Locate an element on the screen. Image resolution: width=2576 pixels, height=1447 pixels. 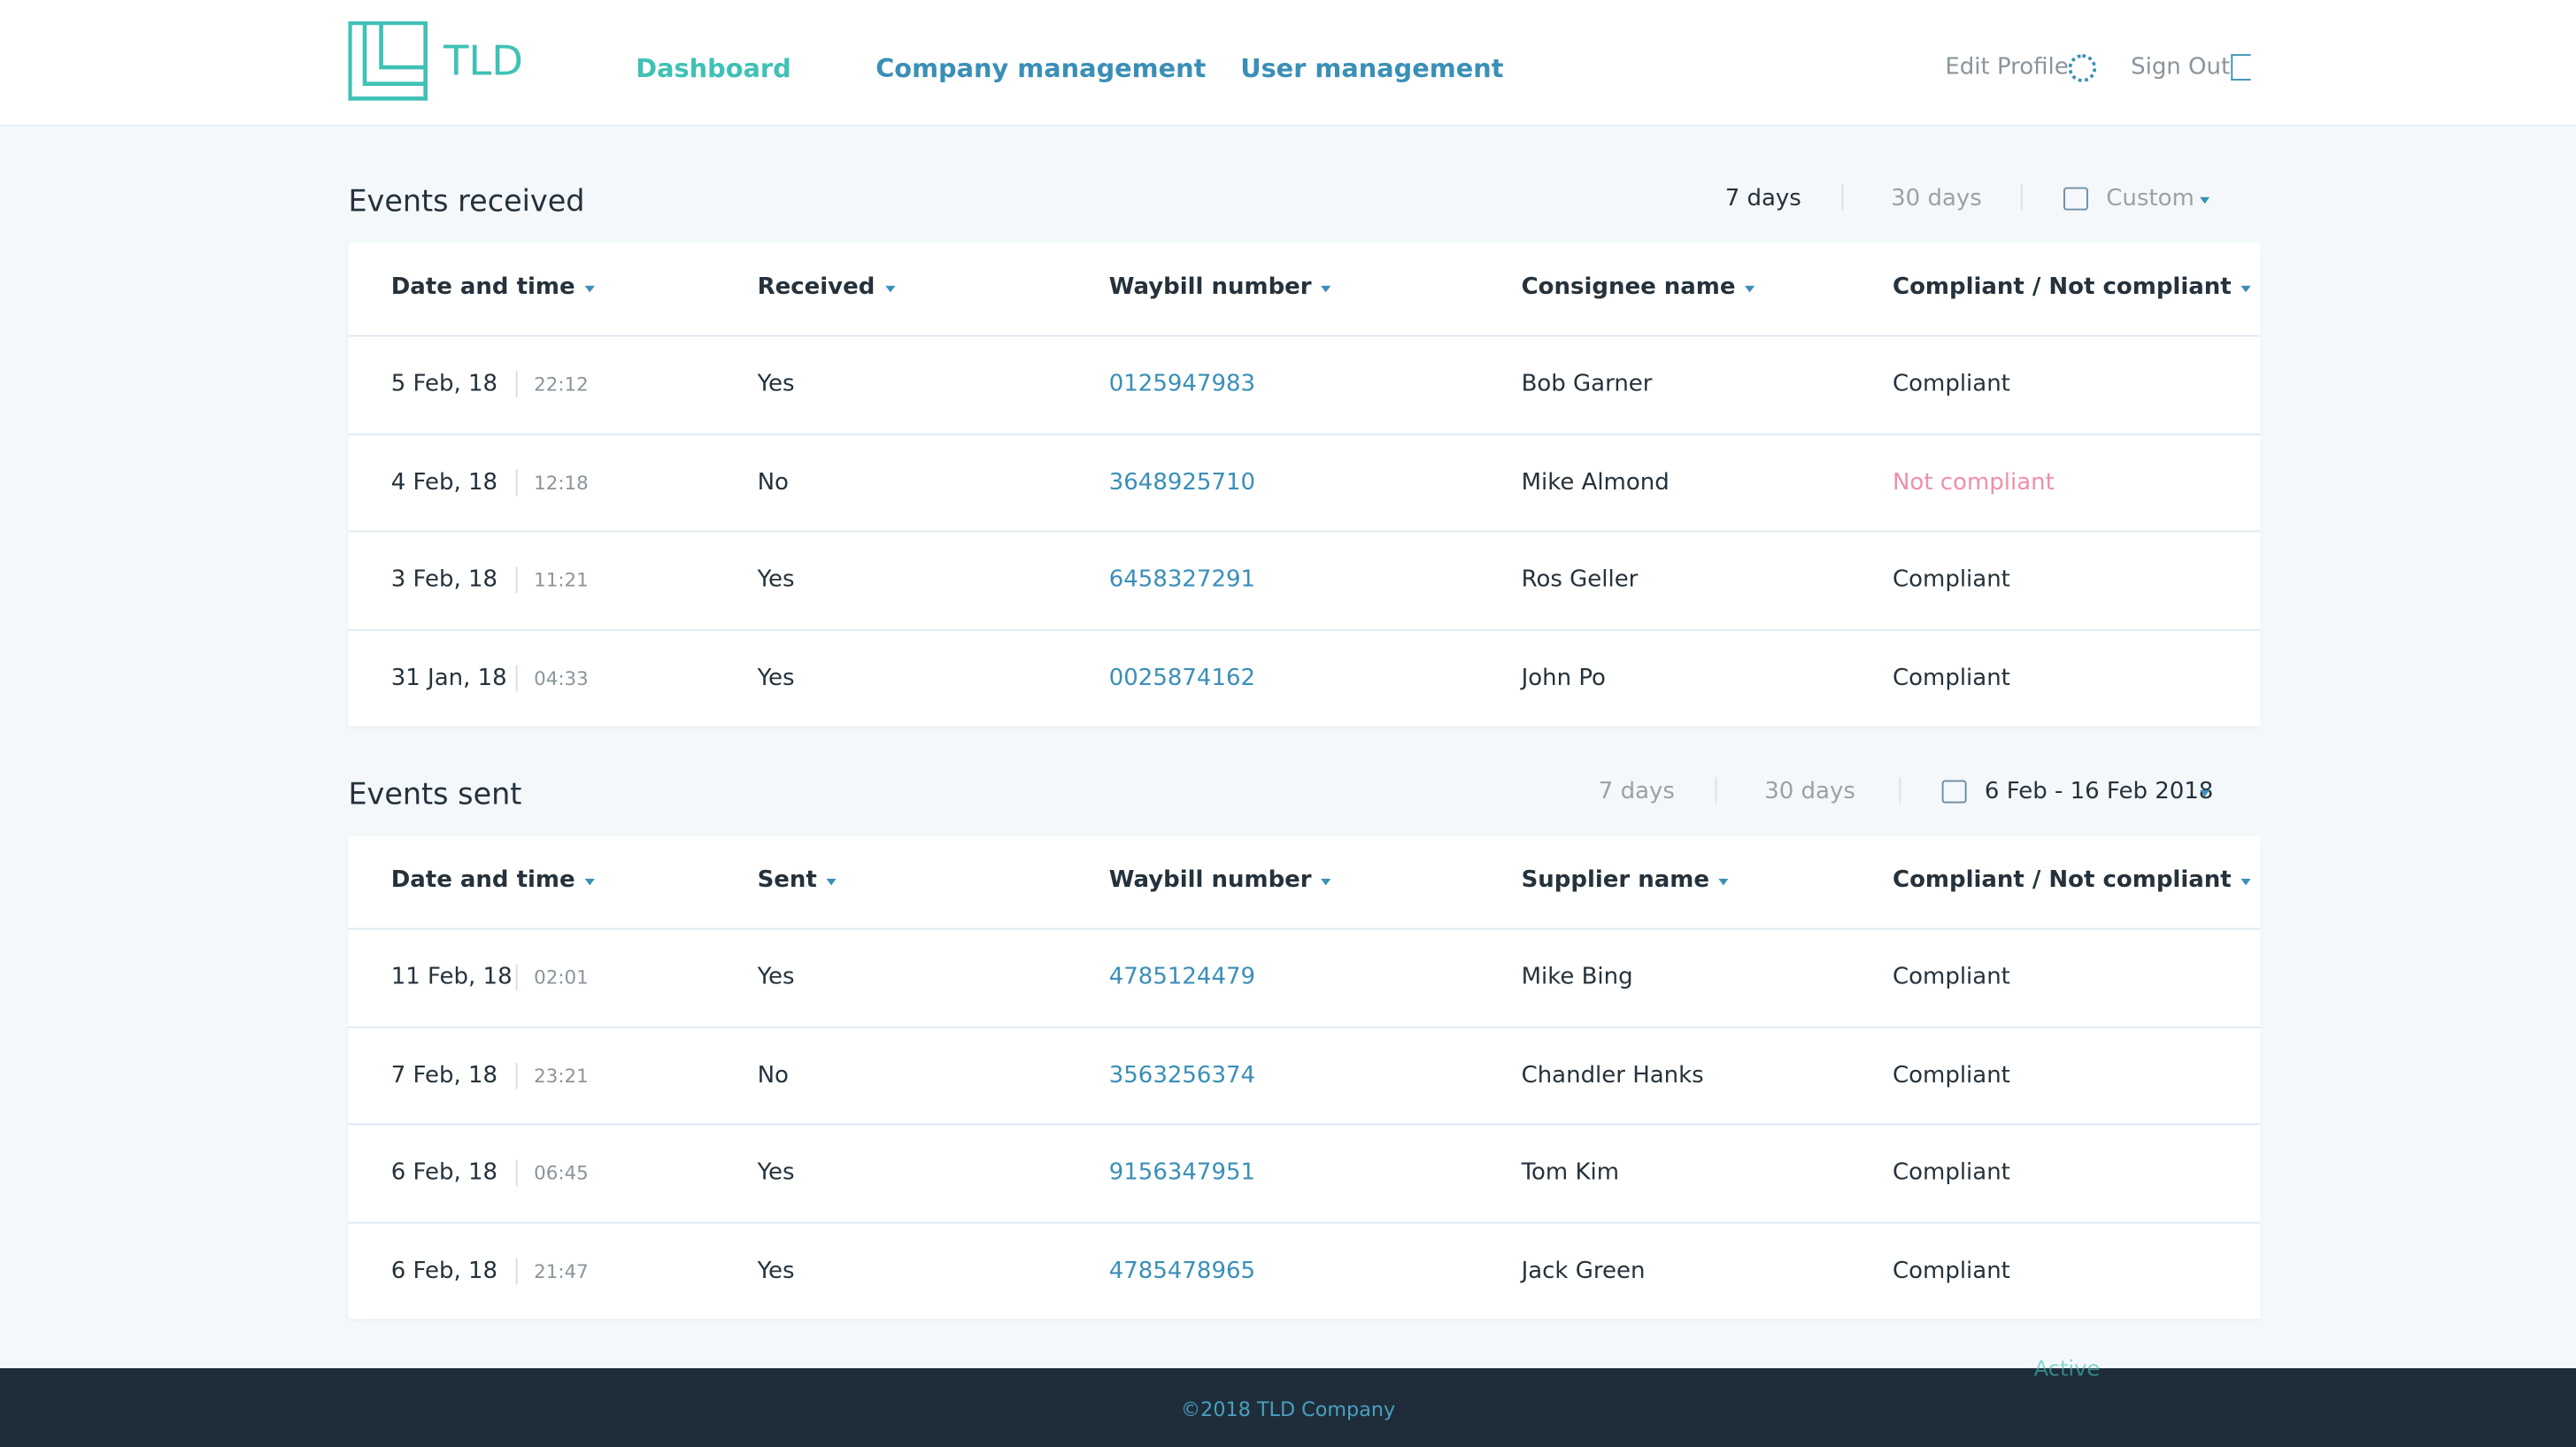
header-action: Sign Out is located at coordinates (2181, 67).